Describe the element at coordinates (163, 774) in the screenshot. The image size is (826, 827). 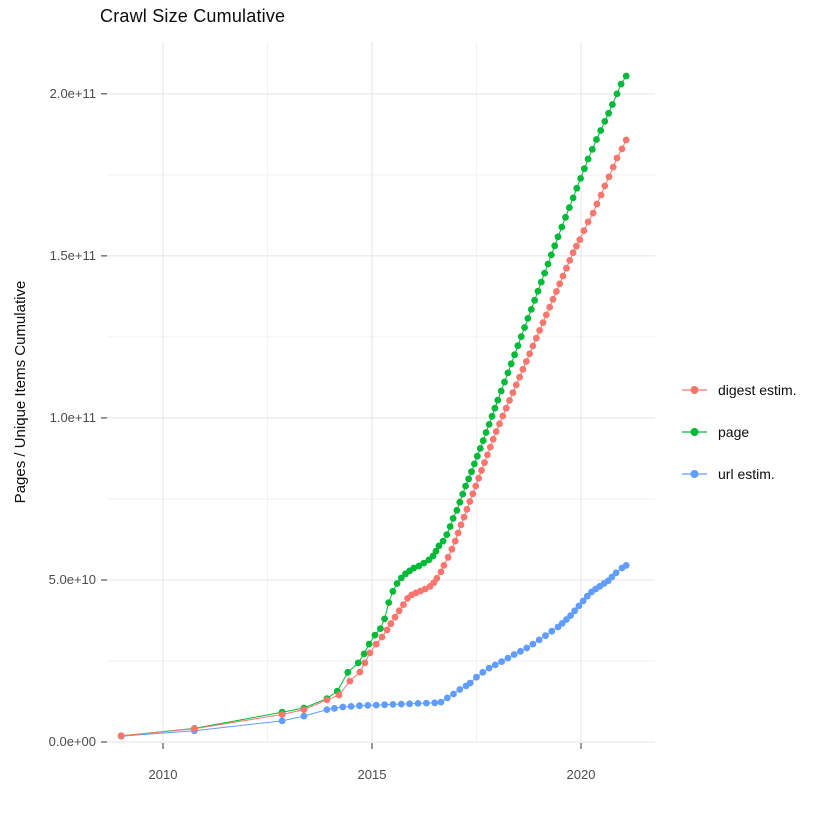
I see `x-tick-label: 2010` at that location.